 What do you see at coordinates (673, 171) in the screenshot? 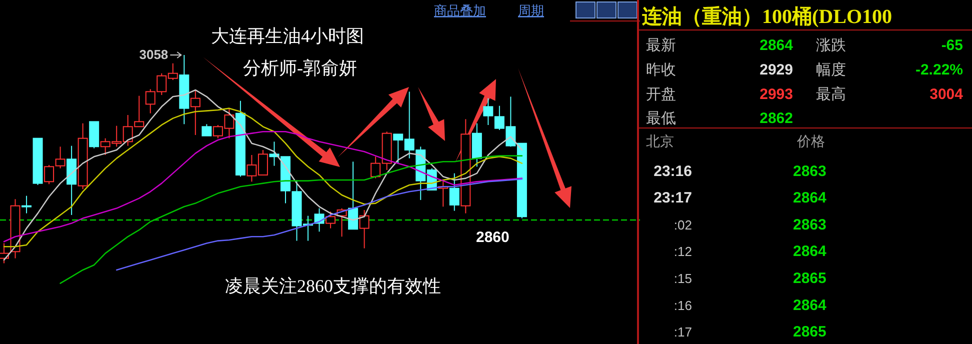
I see `text: 23:16` at bounding box center [673, 171].